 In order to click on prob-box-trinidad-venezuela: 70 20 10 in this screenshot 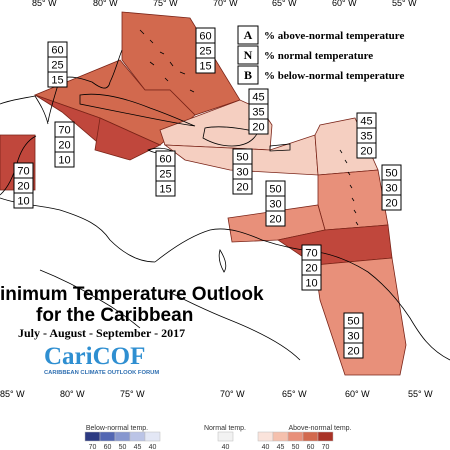, I will do `click(311, 267)`.